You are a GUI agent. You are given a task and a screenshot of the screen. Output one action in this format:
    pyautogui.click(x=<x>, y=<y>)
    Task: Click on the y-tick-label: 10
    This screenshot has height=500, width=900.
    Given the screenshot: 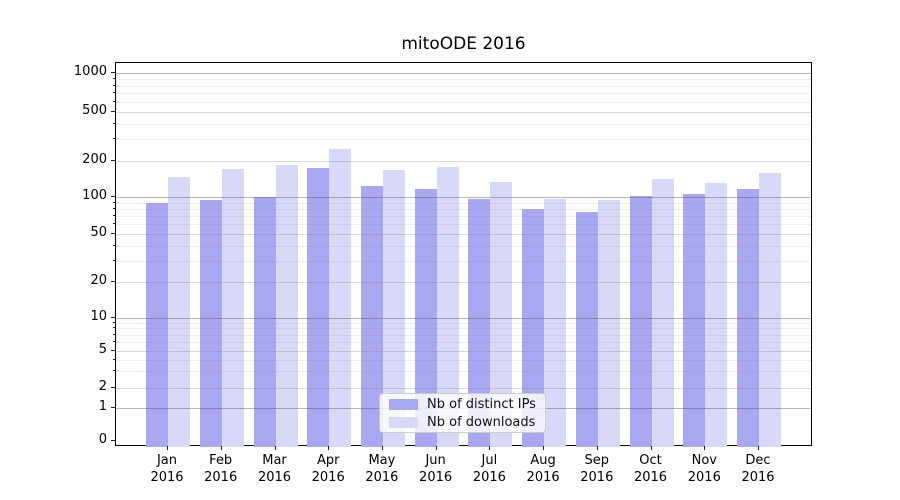 What is the action you would take?
    pyautogui.click(x=98, y=316)
    